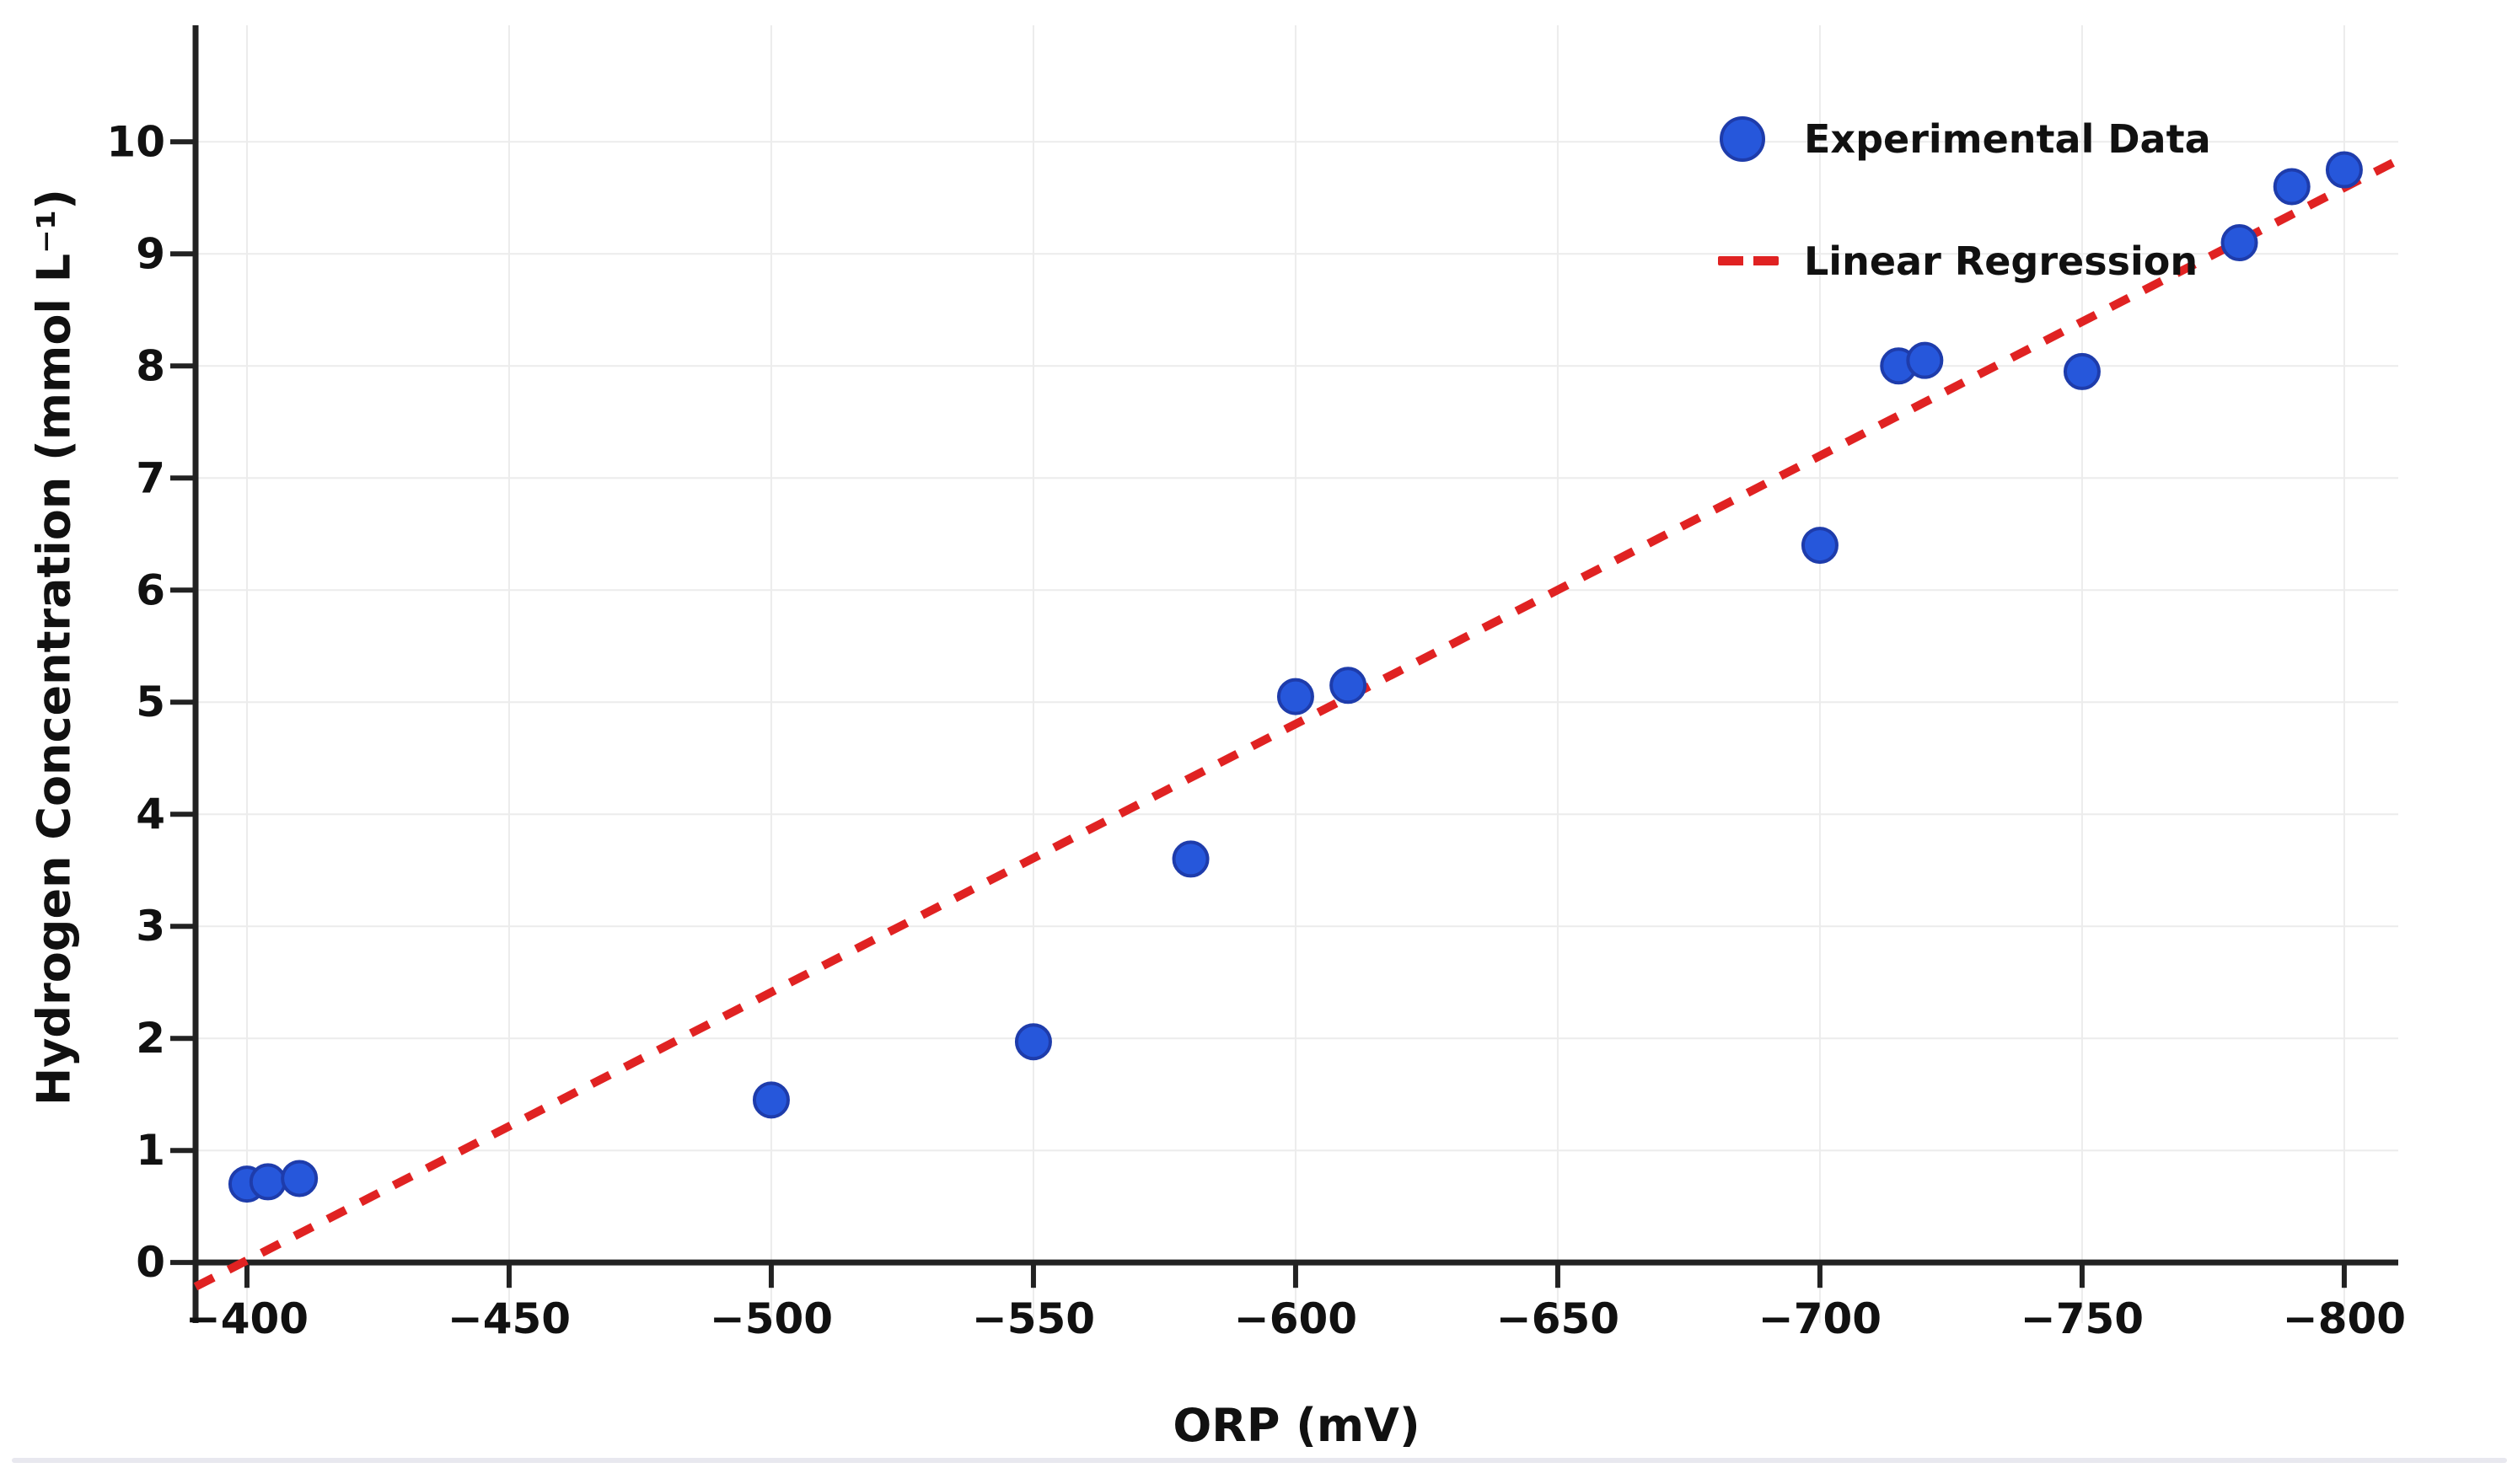 The image size is (2507, 1484). I want to click on y-tick-label: 7, so click(150, 478).